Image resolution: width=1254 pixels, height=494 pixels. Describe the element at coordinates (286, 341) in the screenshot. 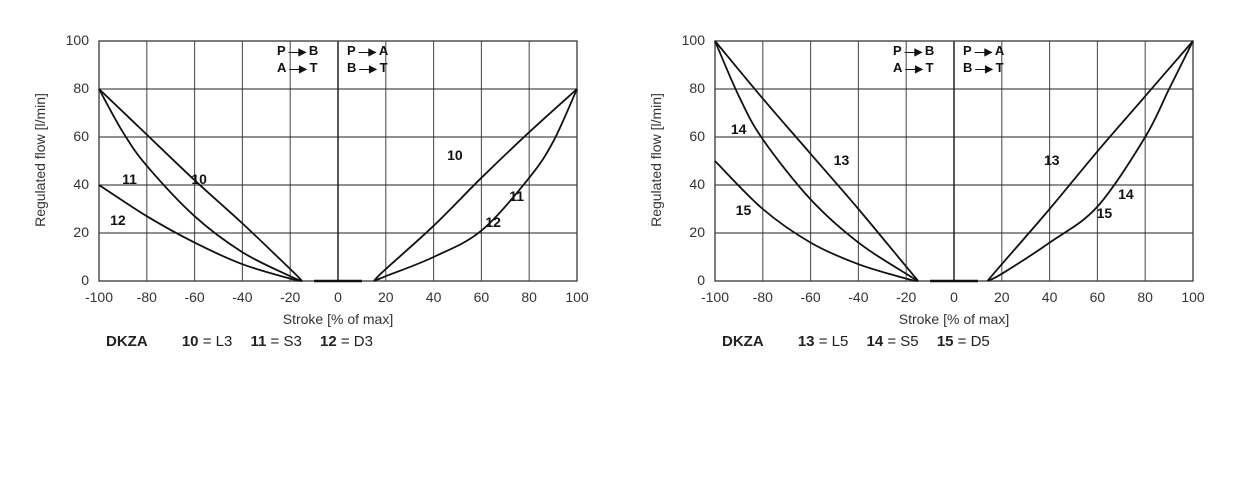

I see `legend-code-s3: = S3` at that location.